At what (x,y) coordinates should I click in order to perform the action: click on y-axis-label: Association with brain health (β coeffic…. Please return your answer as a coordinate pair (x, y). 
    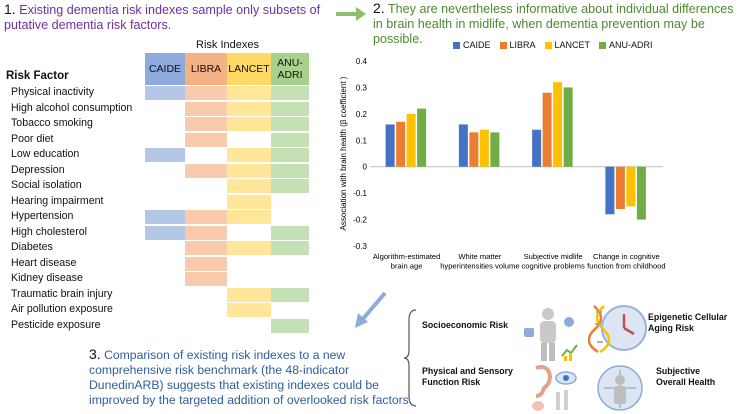
    Looking at the image, I should click on (343, 153).